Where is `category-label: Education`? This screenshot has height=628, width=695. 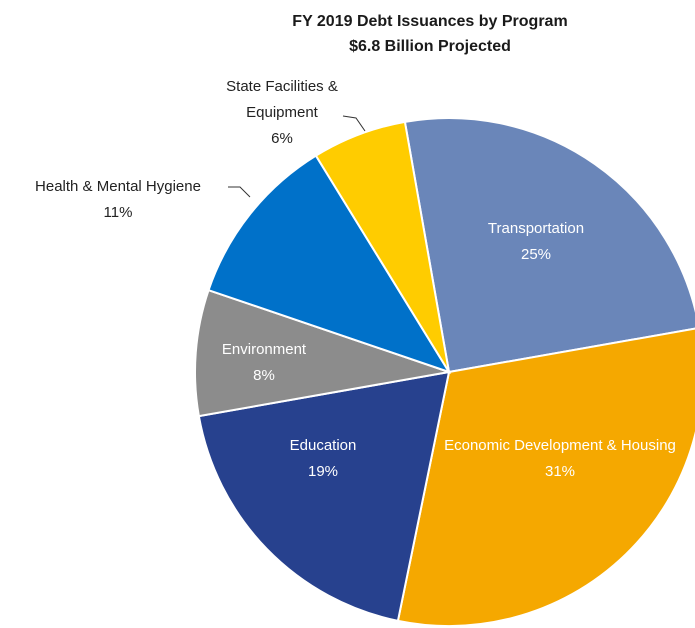 category-label: Education is located at coordinates (323, 445).